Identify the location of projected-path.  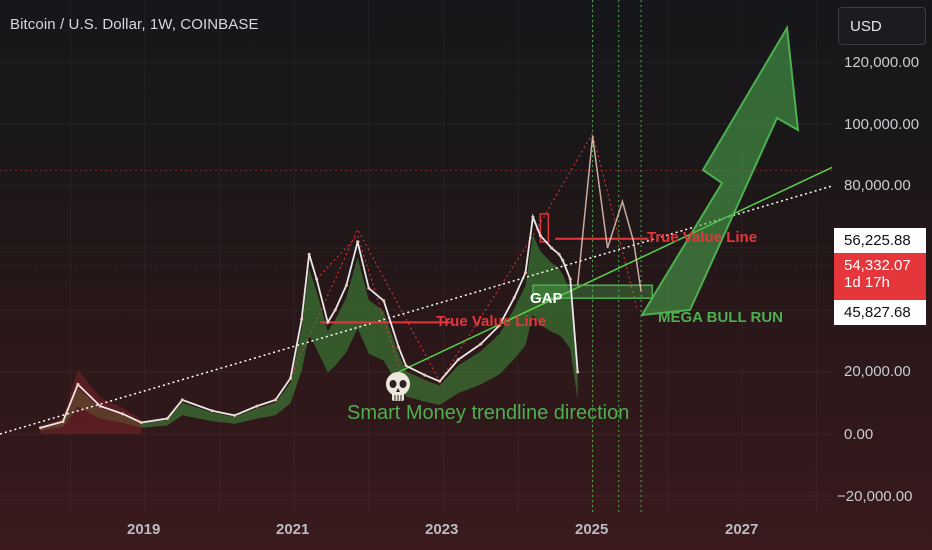
(609, 214).